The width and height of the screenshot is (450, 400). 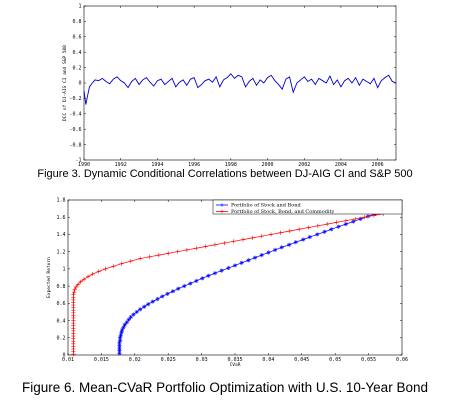 I want to click on x-axis-label: CVaR, so click(x=235, y=365).